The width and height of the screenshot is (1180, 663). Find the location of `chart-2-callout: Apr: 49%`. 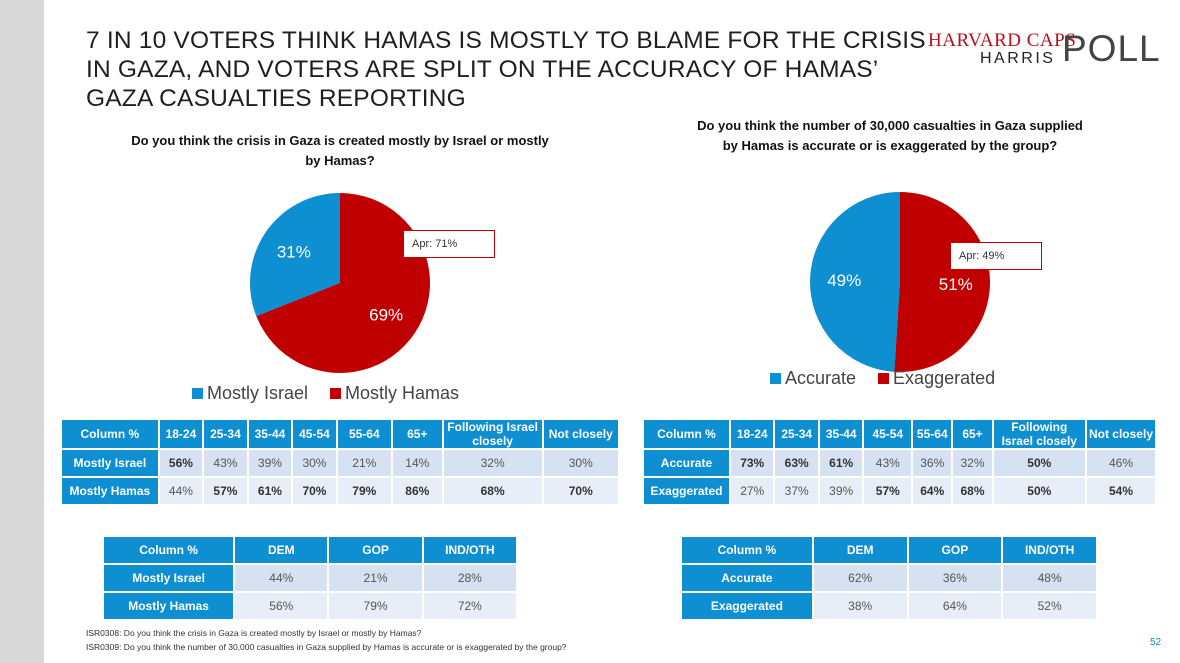

chart-2-callout: Apr: 49% is located at coordinates (996, 256).